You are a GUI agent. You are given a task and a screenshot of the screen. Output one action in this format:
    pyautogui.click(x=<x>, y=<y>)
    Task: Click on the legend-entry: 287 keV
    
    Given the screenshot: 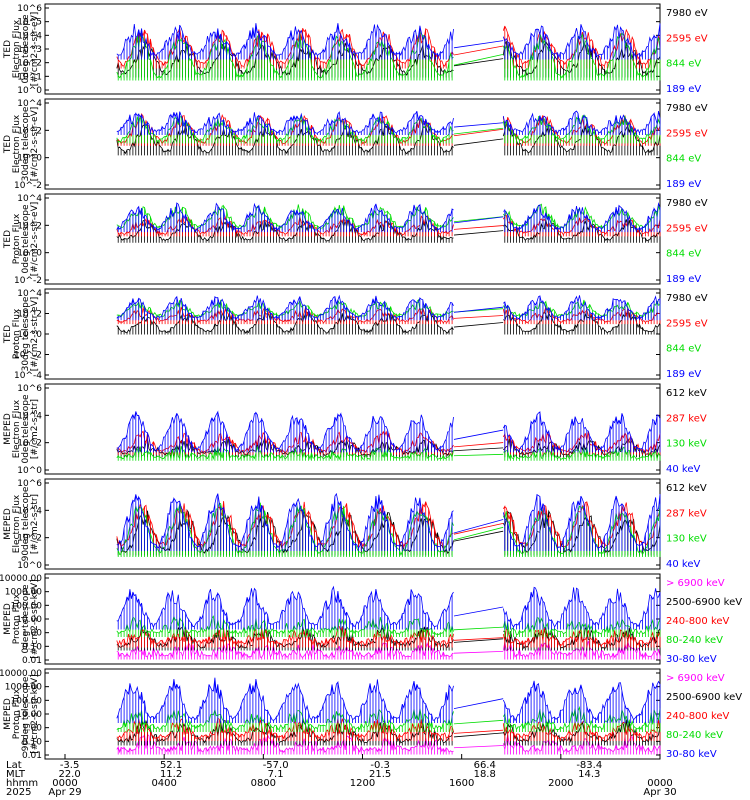 What is the action you would take?
    pyautogui.click(x=686, y=418)
    